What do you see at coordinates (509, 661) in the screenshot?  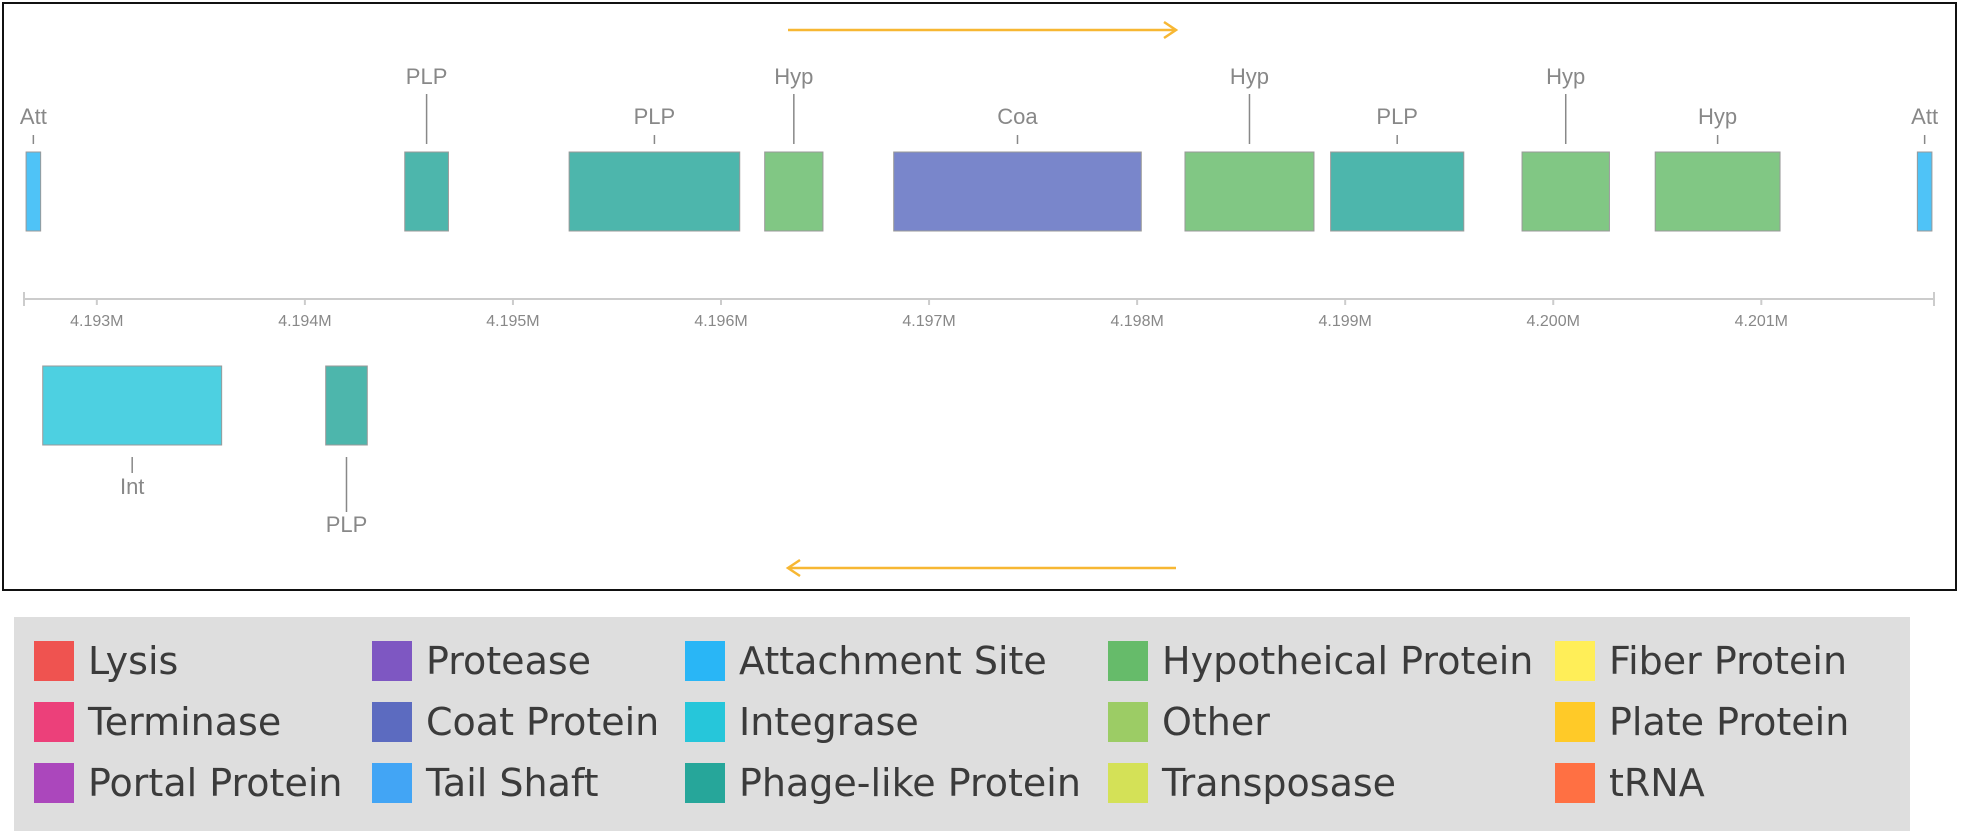 I see `legend-label: Protease` at bounding box center [509, 661].